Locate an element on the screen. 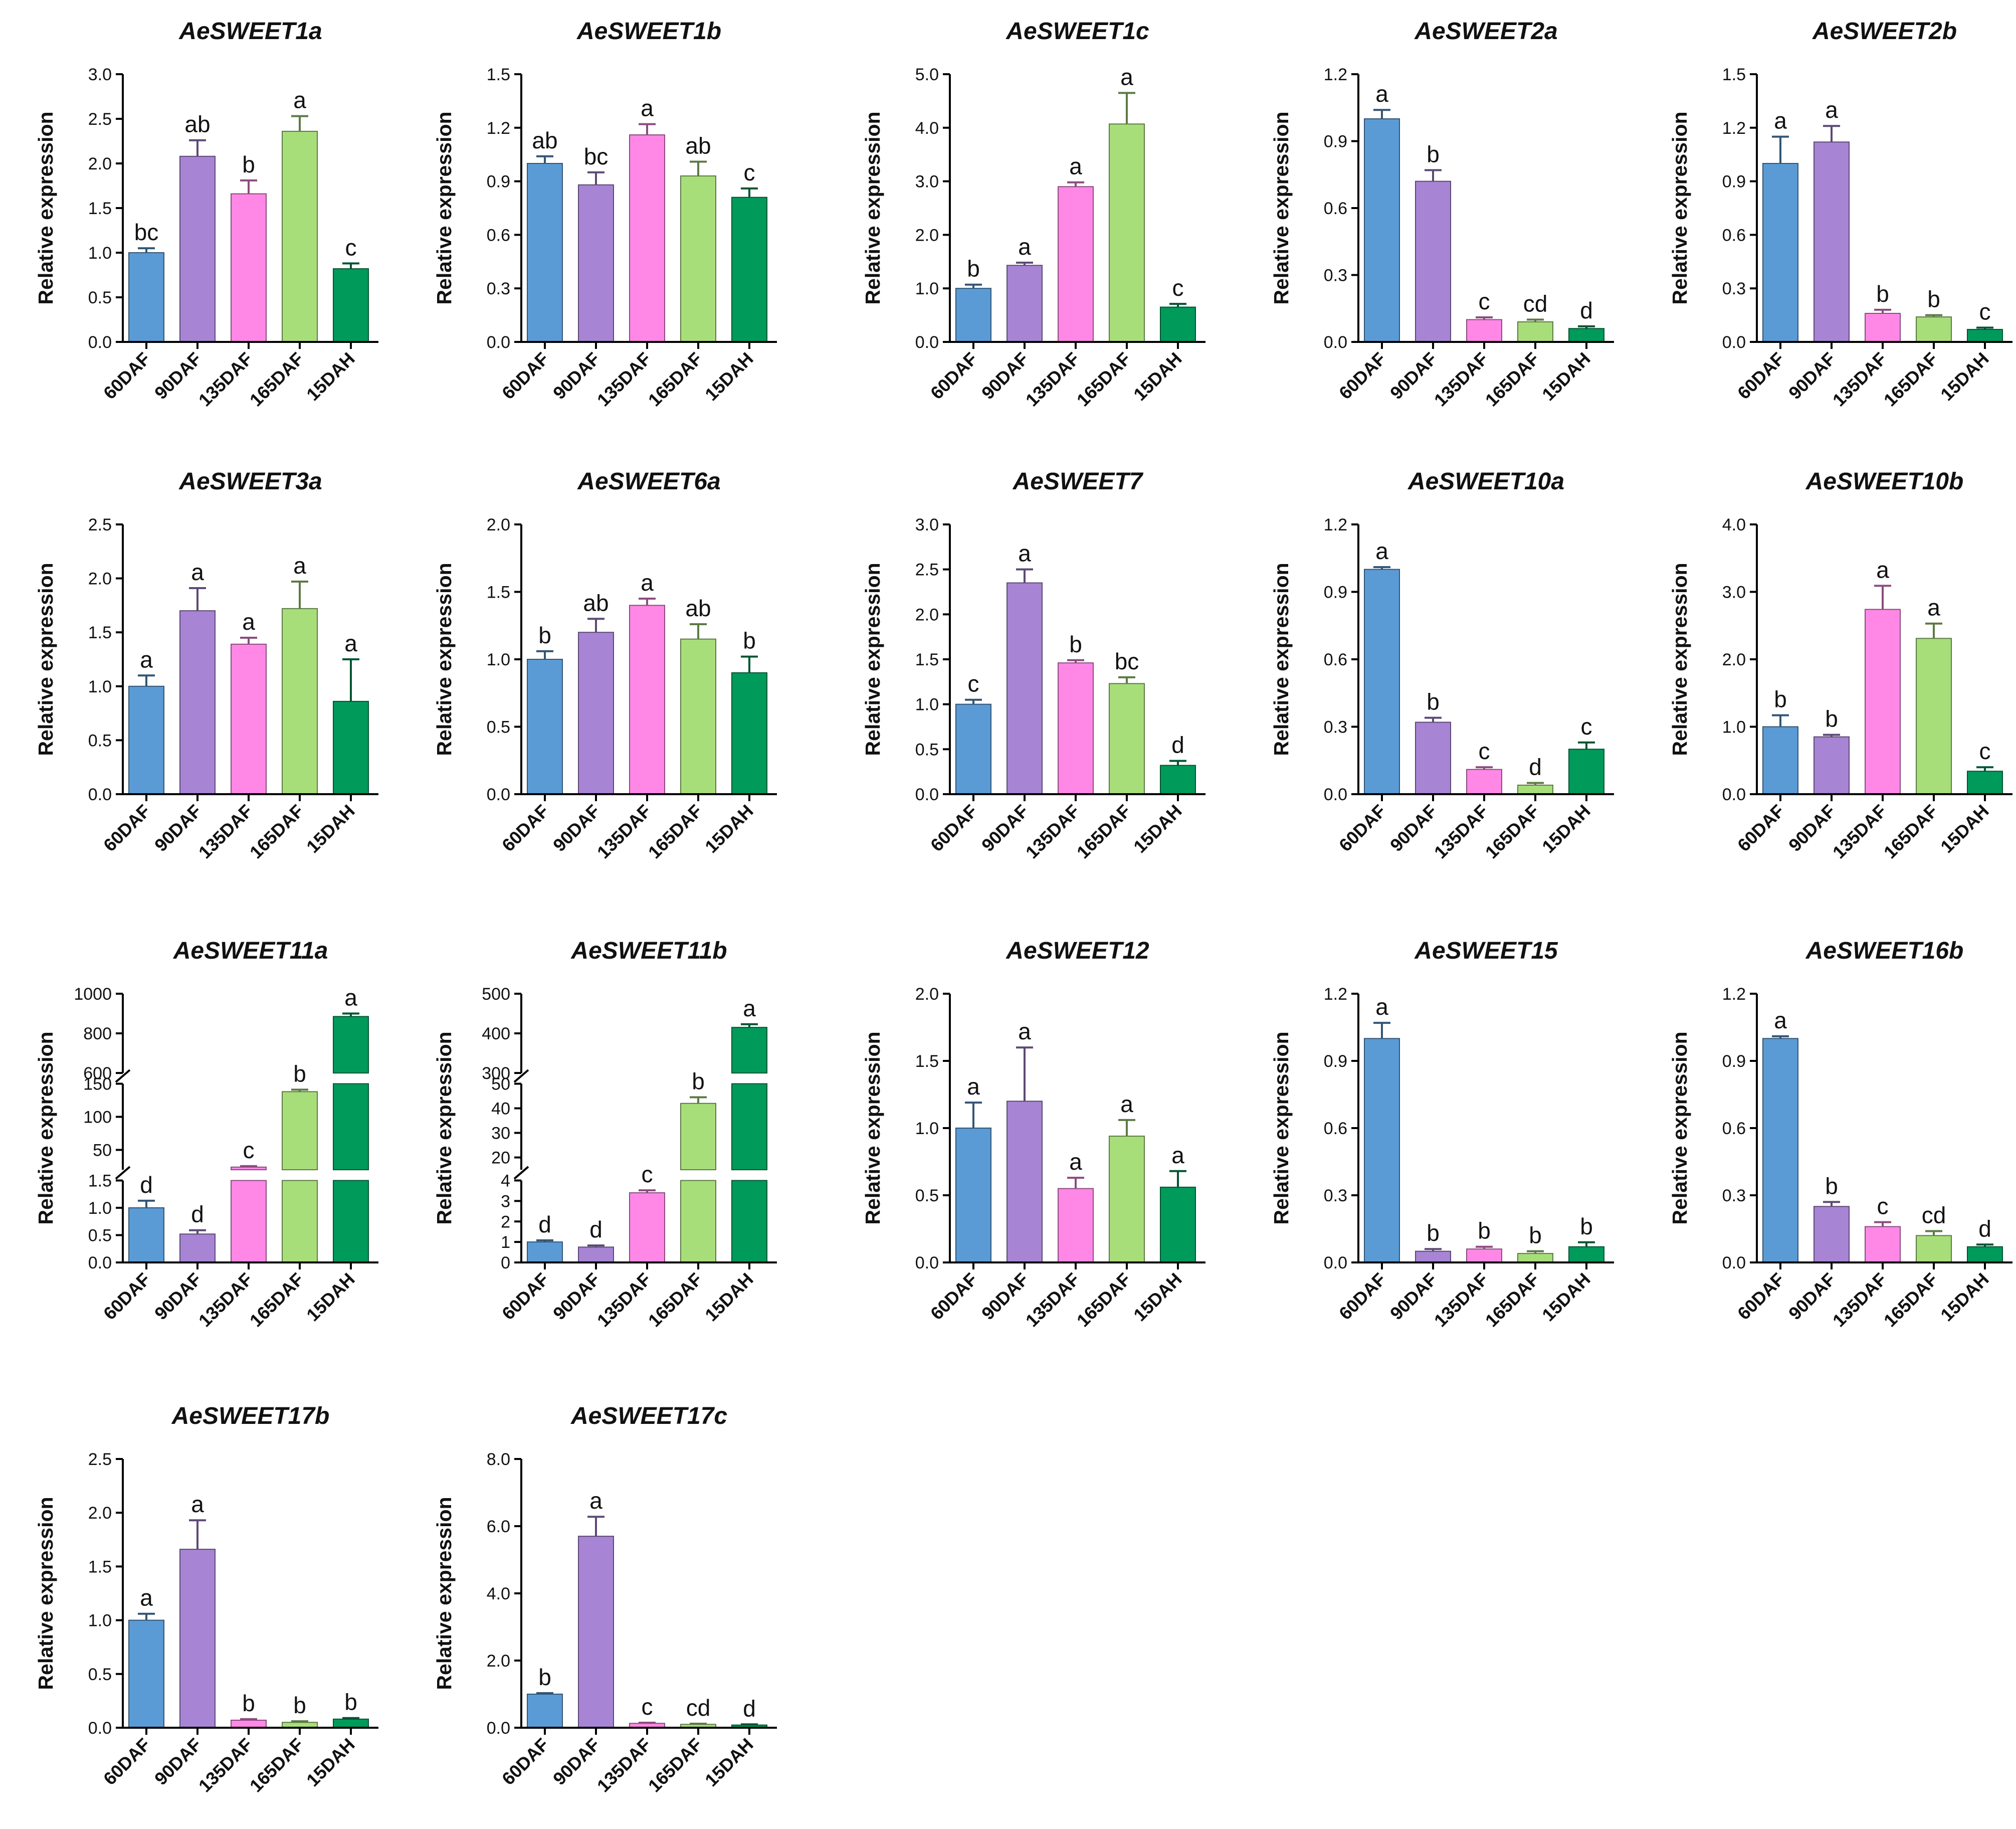 The height and width of the screenshot is (1829, 2016). chart-11-letter-165DAF: b is located at coordinates (299, 1073).